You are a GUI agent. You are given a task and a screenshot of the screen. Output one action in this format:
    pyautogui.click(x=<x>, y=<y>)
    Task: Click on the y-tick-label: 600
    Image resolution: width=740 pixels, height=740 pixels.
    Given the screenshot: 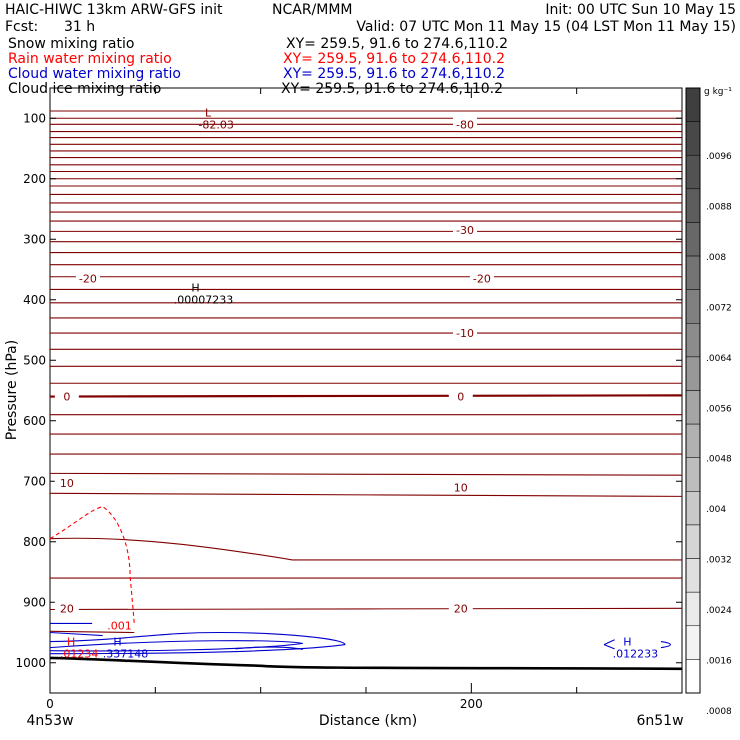 What is the action you would take?
    pyautogui.click(x=34, y=421)
    